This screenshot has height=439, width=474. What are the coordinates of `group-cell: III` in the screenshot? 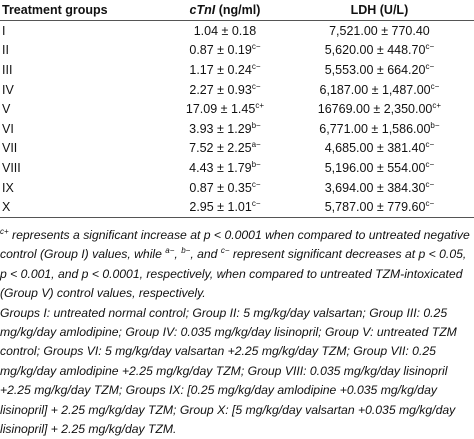 It's located at (7, 69).